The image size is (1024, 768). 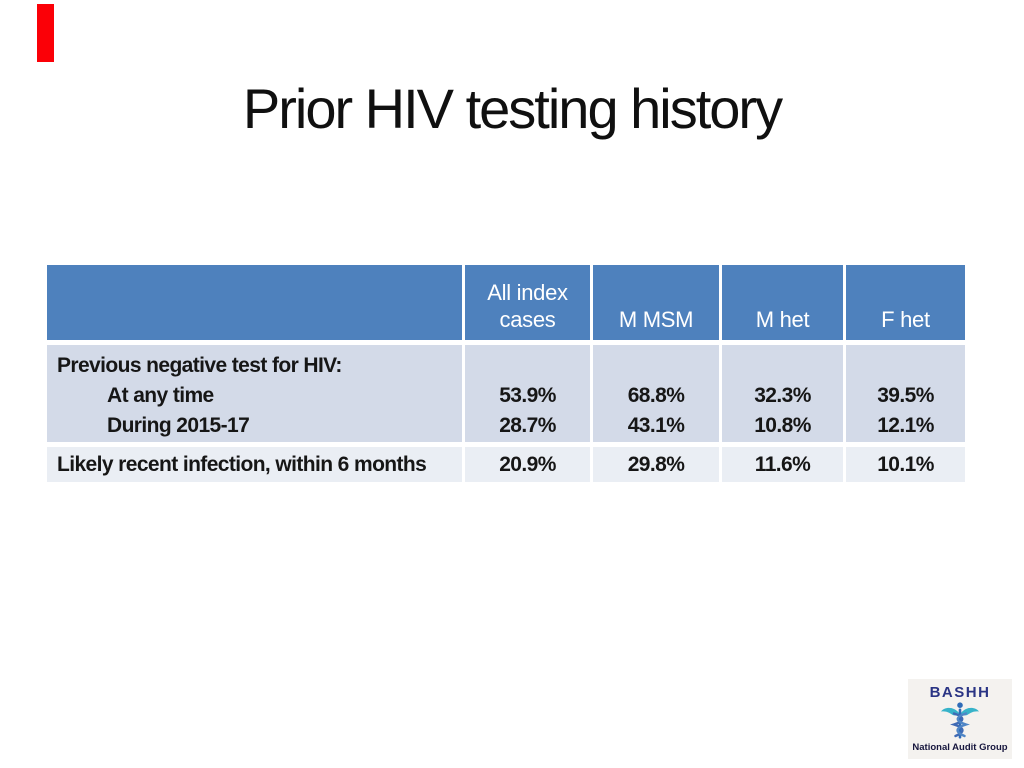 What do you see at coordinates (45, 33) in the screenshot?
I see `red-marker` at bounding box center [45, 33].